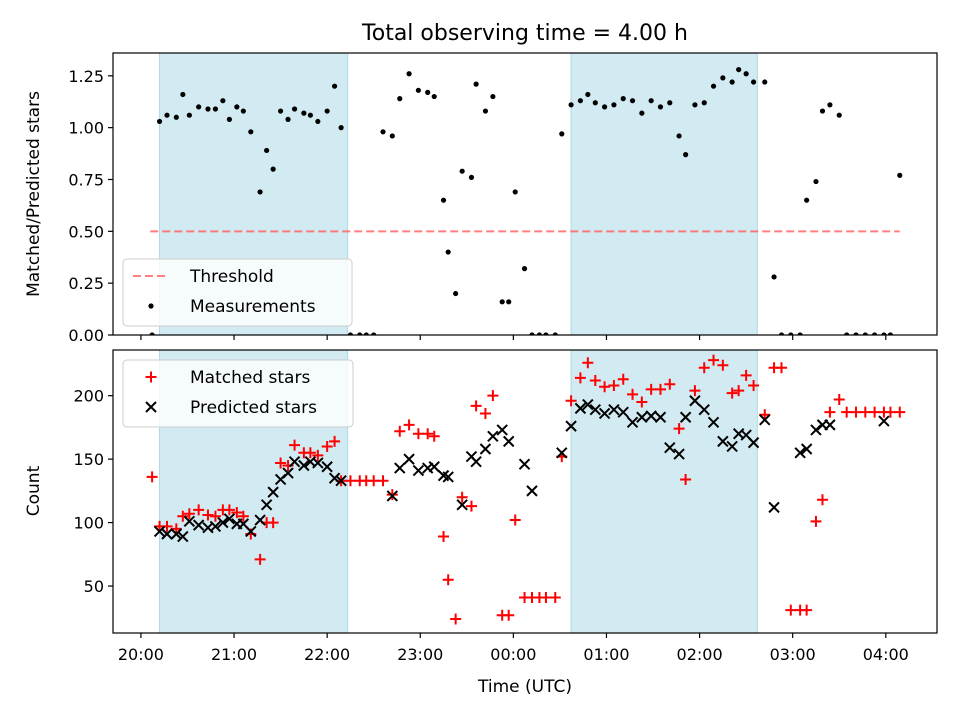 The width and height of the screenshot is (960, 720). I want to click on legend-handle-predicted, so click(151, 407).